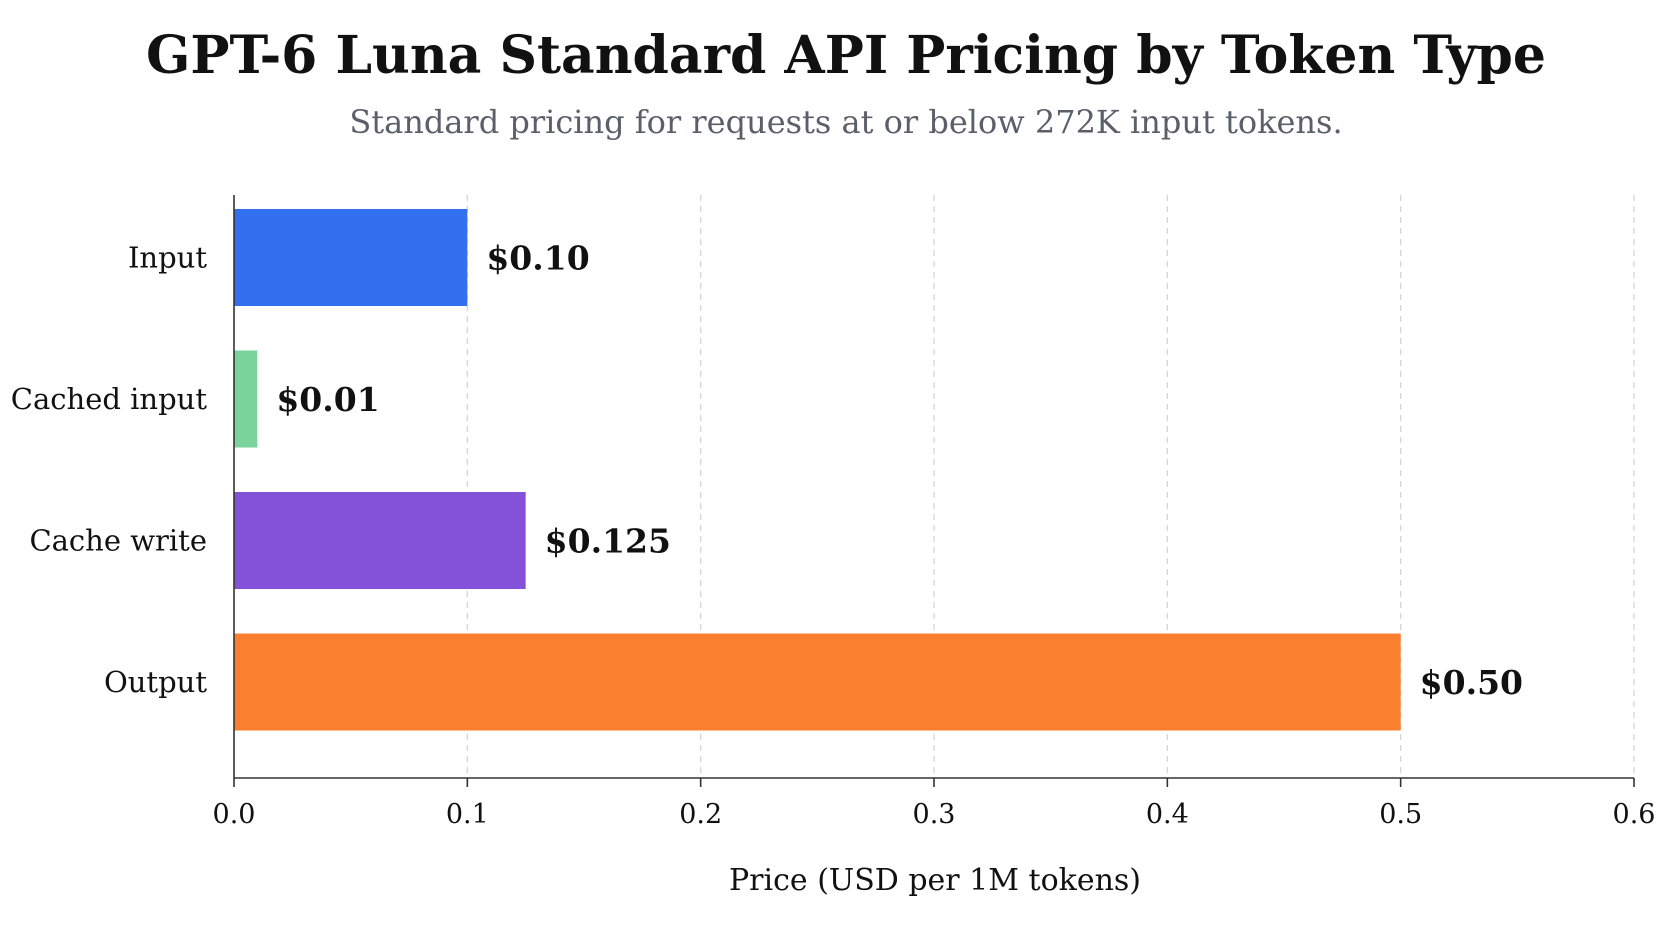 This screenshot has width=1672, height=941. What do you see at coordinates (537, 258) in the screenshot?
I see `value-label-input: $0.10` at bounding box center [537, 258].